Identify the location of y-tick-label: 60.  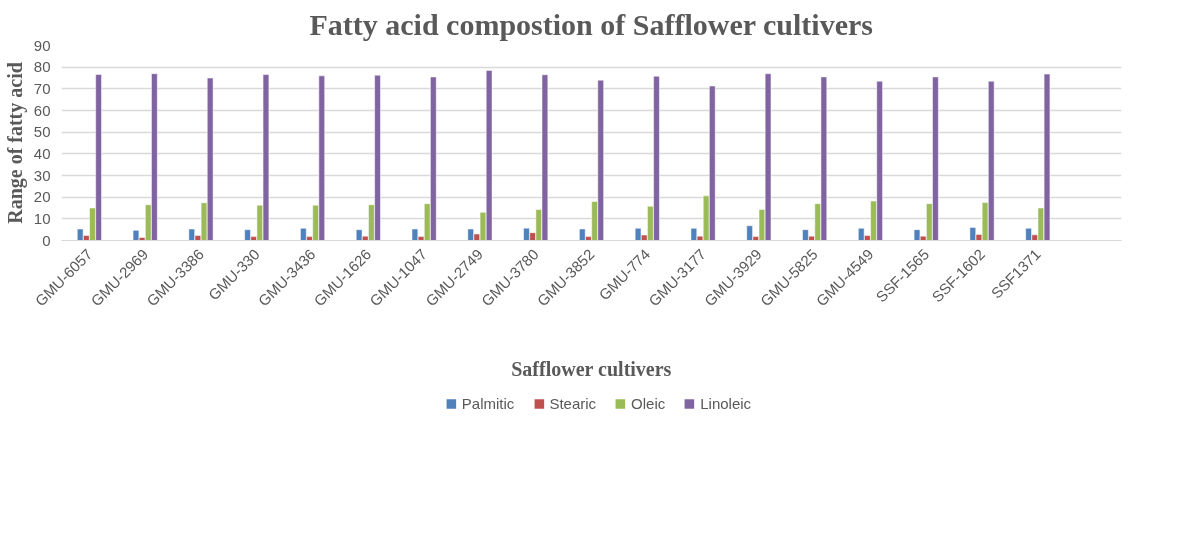
(42, 110).